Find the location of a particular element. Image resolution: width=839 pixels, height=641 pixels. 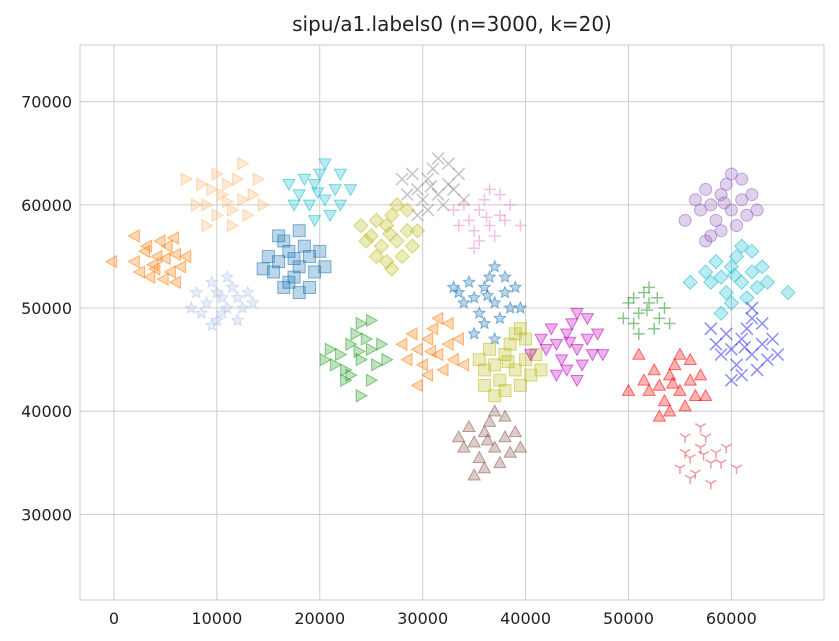

y-tick-labels: 30000 40000 50000 60000 70000 is located at coordinates (46, 309).